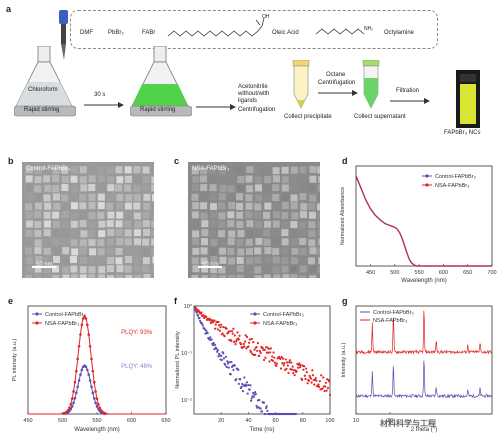  What do you see at coordinates (399, 33) in the screenshot?
I see `reagent-octylamine: Octylamine` at bounding box center [399, 33].